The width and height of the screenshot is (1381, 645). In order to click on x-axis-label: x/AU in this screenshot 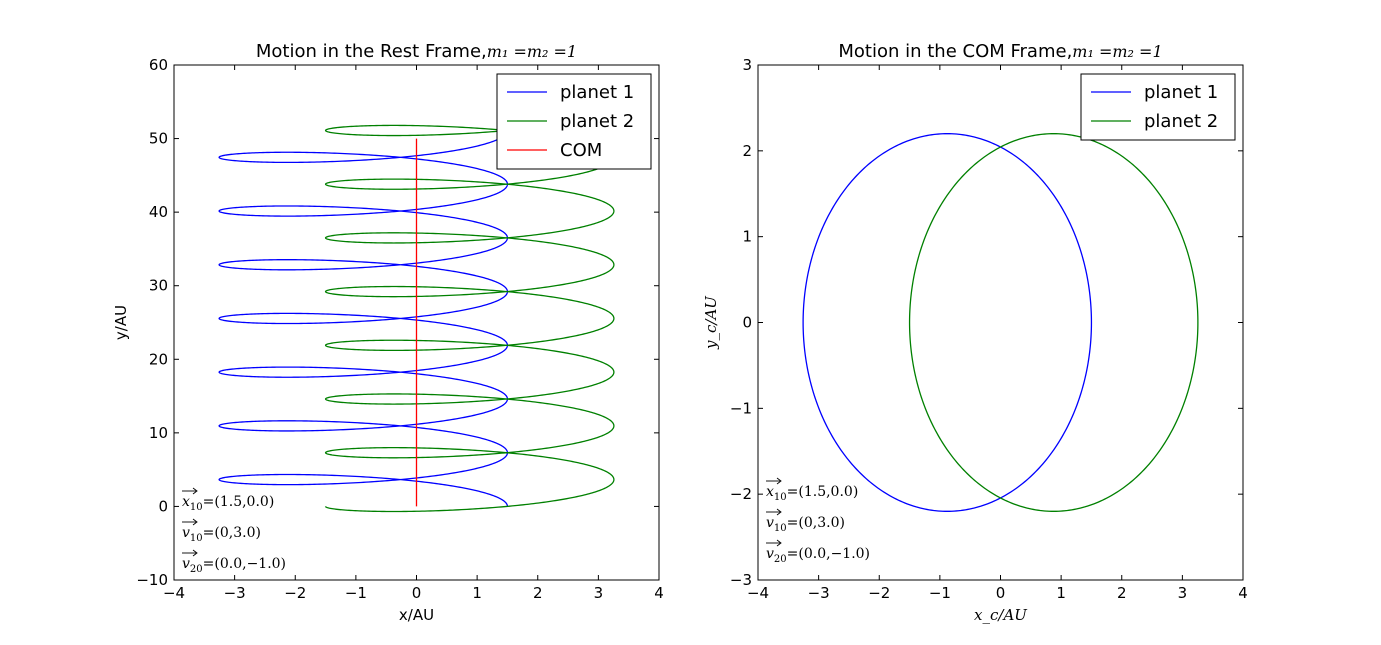, I will do `click(416, 615)`.